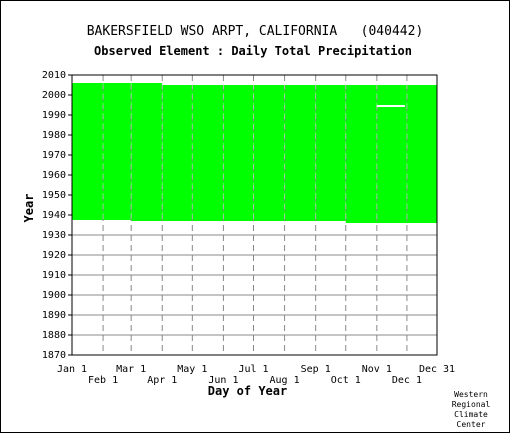  I want to click on y-tick-label: 1910, so click(54, 275).